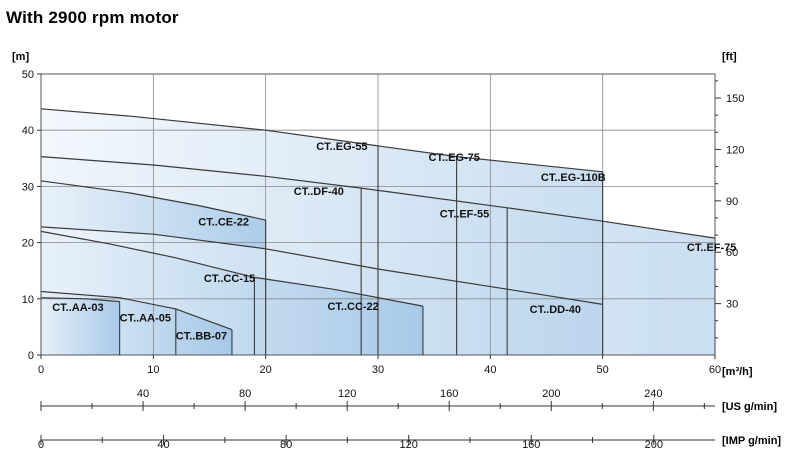 The image size is (800, 461). Describe the element at coordinates (712, 248) in the screenshot. I see `region-label: CT..EF-75` at that location.